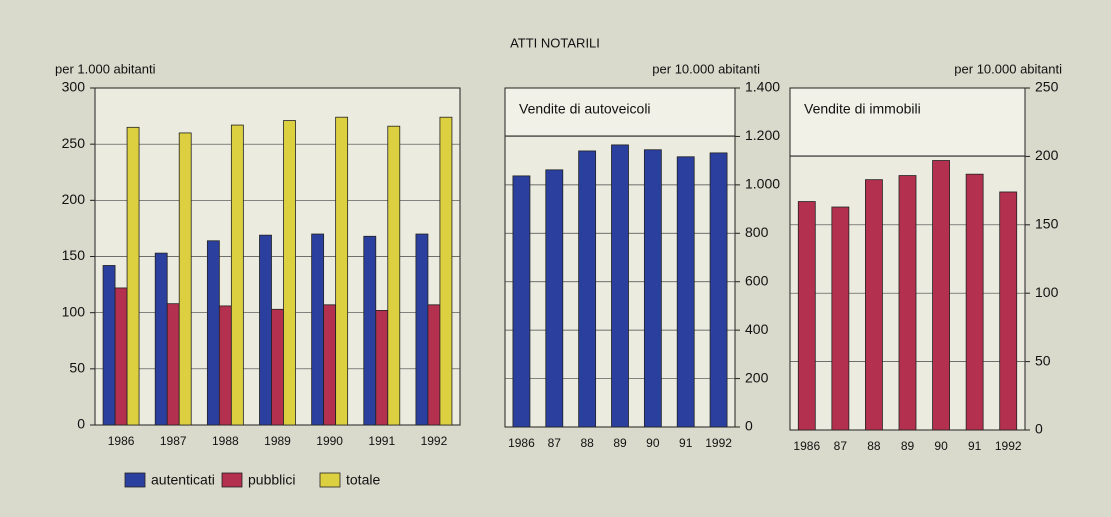 The image size is (1111, 517). Describe the element at coordinates (757, 329) in the screenshot. I see `y-tick-label: 400` at that location.